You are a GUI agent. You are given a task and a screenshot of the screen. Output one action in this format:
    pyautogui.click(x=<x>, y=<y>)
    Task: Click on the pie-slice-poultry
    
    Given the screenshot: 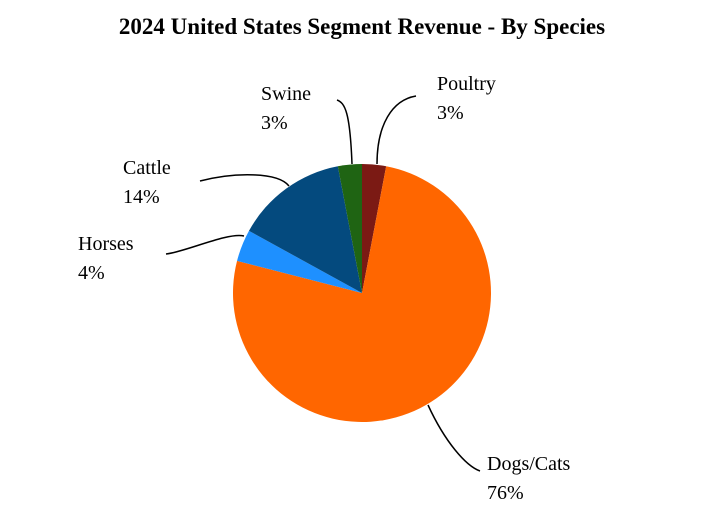 What is the action you would take?
    pyautogui.click(x=374, y=228)
    